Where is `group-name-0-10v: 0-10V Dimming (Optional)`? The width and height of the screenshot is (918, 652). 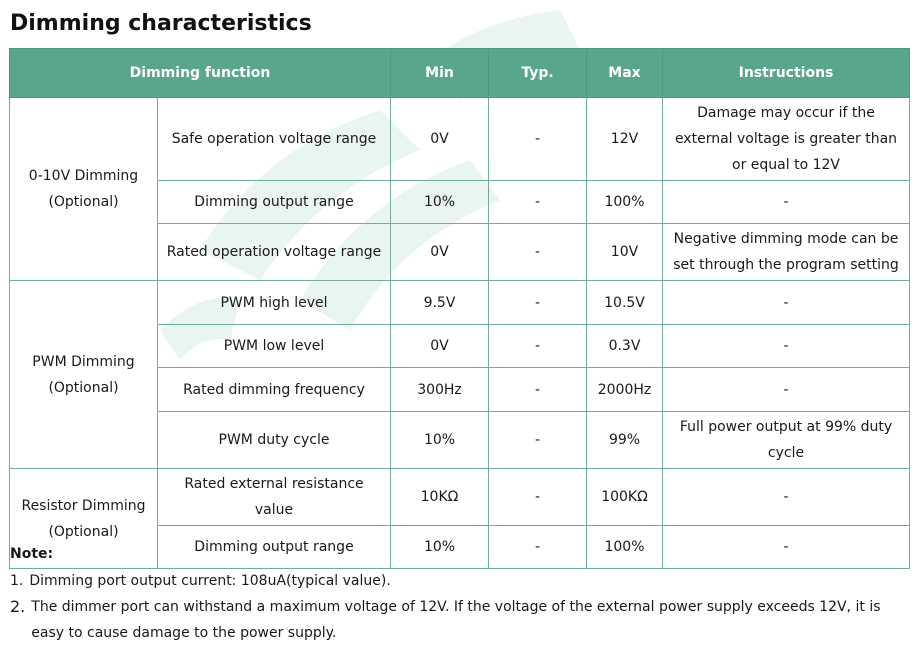 group-name-0-10v: 0-10V Dimming (Optional) is located at coordinates (83, 189).